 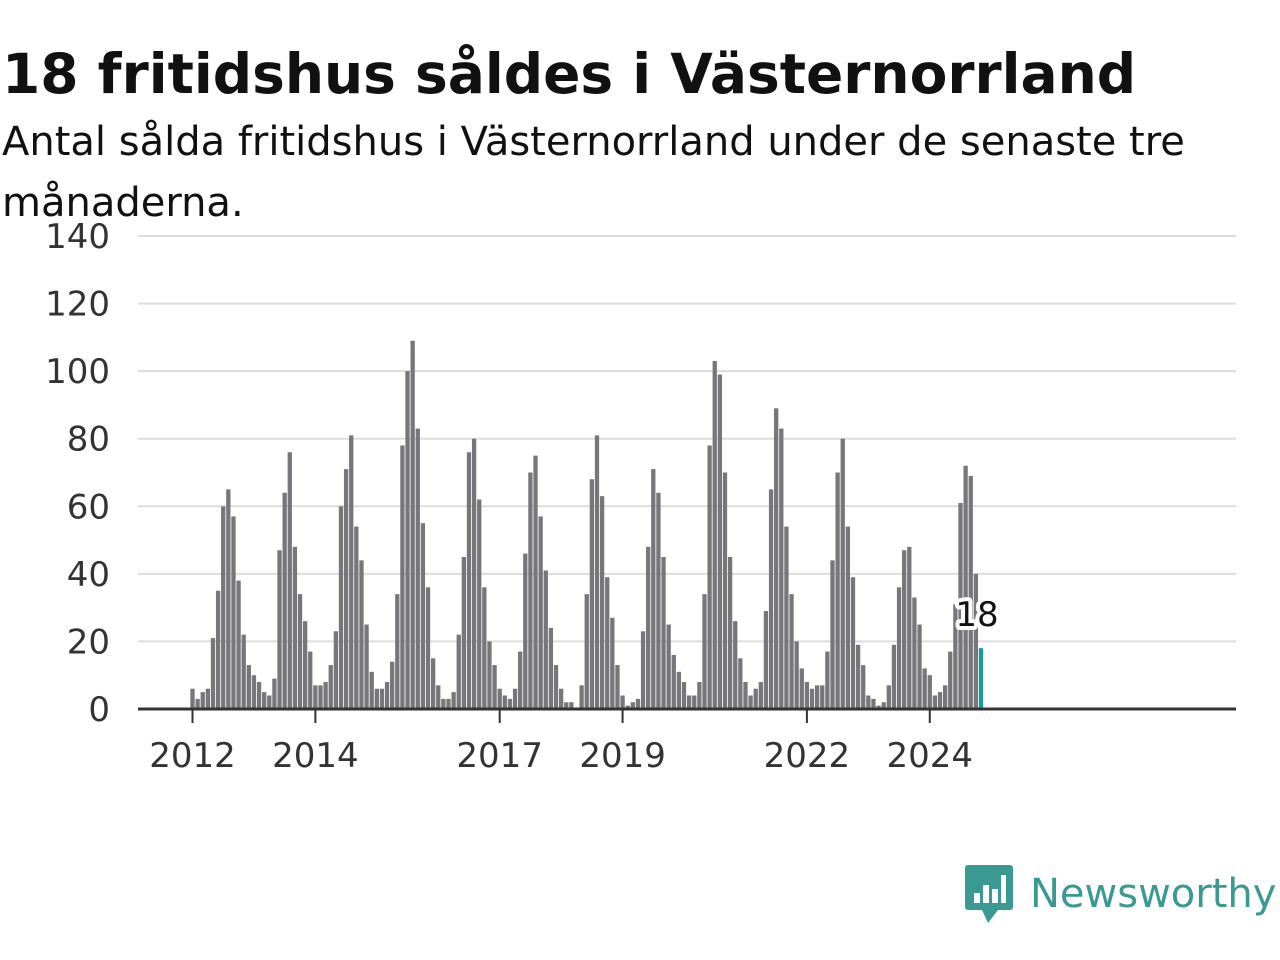 What do you see at coordinates (88, 575) in the screenshot?
I see `y-tick-label: 40` at bounding box center [88, 575].